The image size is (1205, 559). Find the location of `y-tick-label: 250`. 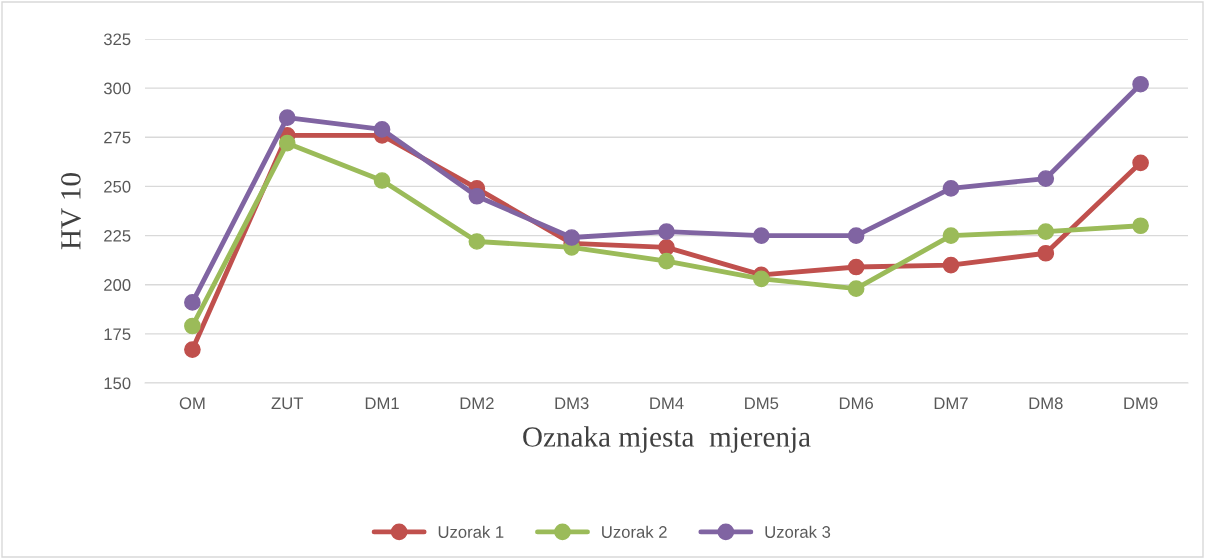

y-tick-label: 250 is located at coordinates (117, 186).